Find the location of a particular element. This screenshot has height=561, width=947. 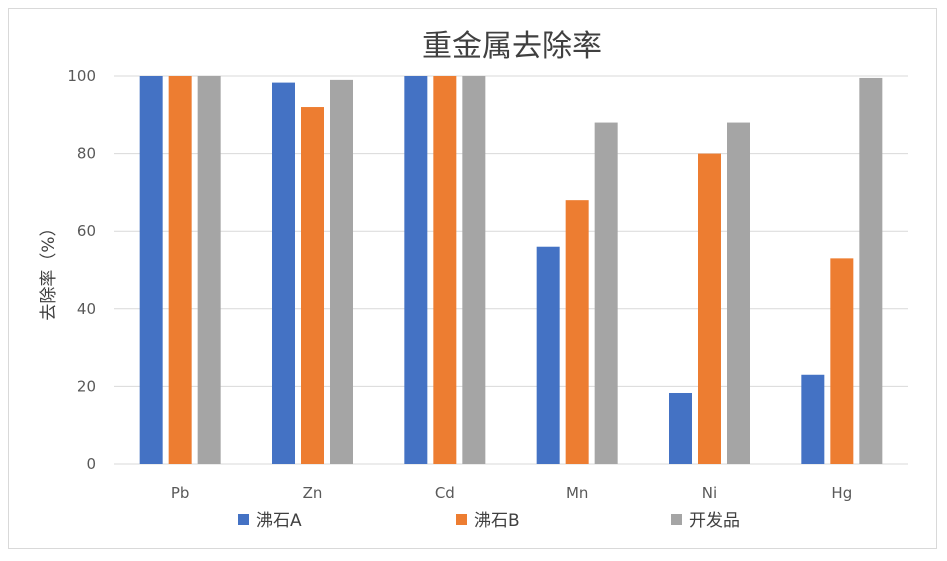

x-tick-label: Zn is located at coordinates (313, 493).